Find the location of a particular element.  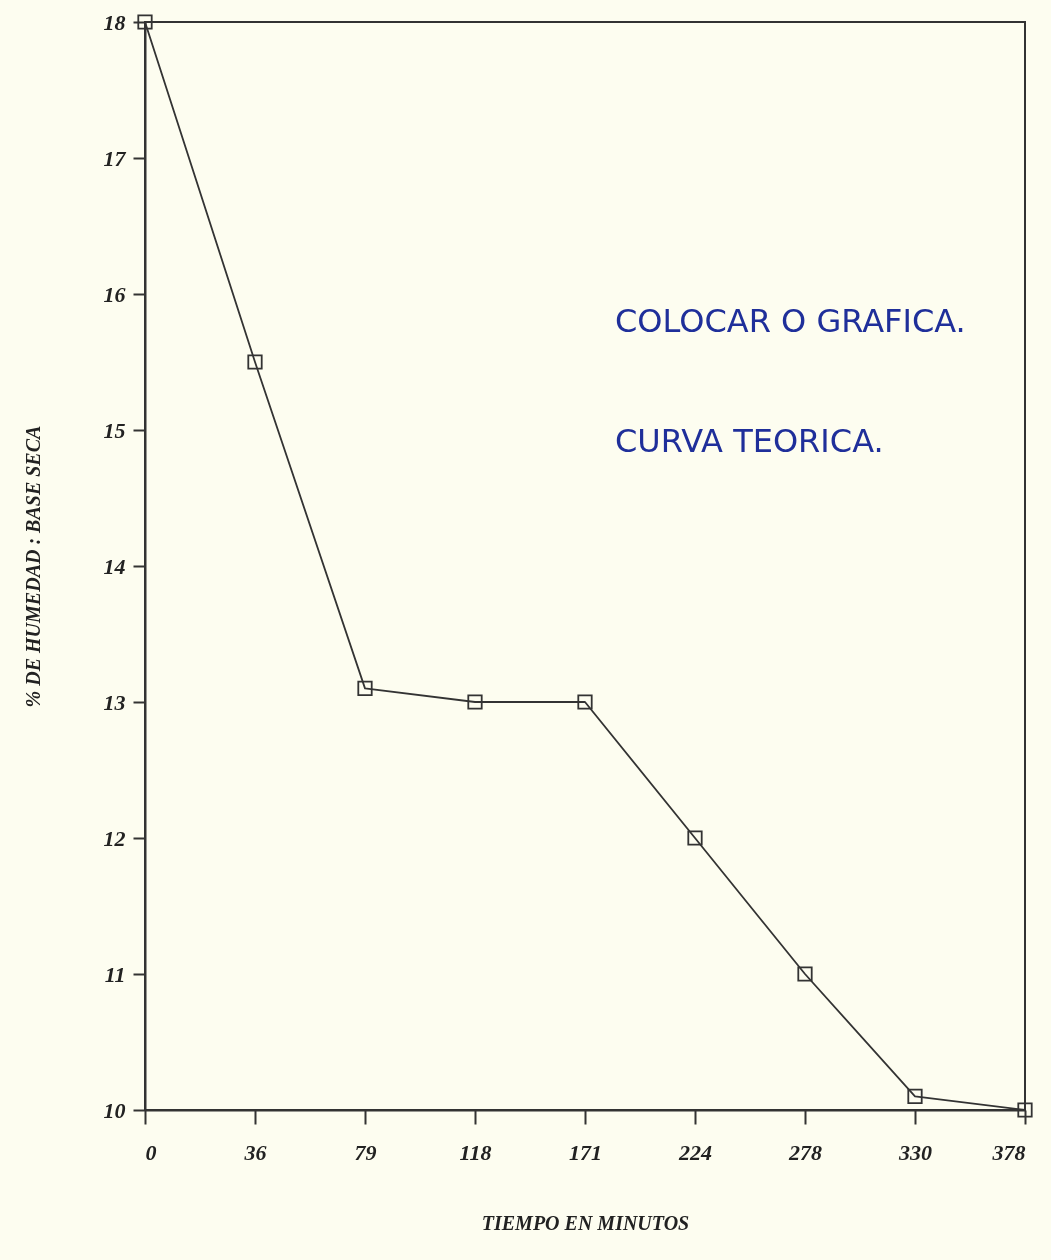

x-tick-label: 171 is located at coordinates (585, 1152).